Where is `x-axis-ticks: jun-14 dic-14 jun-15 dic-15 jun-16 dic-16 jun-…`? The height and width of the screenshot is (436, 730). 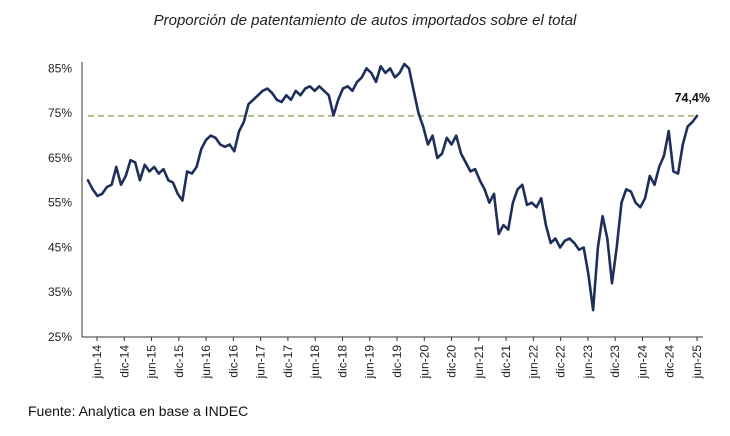
x-axis-ticks: jun-14 dic-14 jun-15 dic-15 jun-16 dic-16 jun-… is located at coordinates (397, 358).